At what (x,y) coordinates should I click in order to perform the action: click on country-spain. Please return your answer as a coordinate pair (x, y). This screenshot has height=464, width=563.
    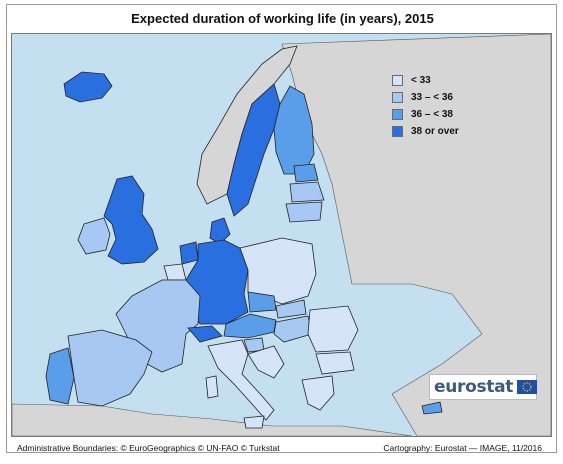
    Looking at the image, I should click on (110, 368).